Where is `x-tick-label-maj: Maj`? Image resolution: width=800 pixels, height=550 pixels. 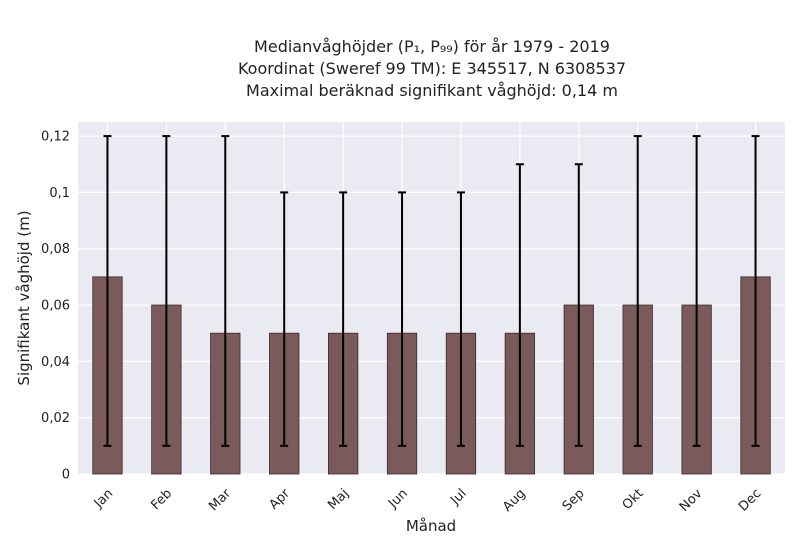 x-tick-label-maj: Maj is located at coordinates (338, 499).